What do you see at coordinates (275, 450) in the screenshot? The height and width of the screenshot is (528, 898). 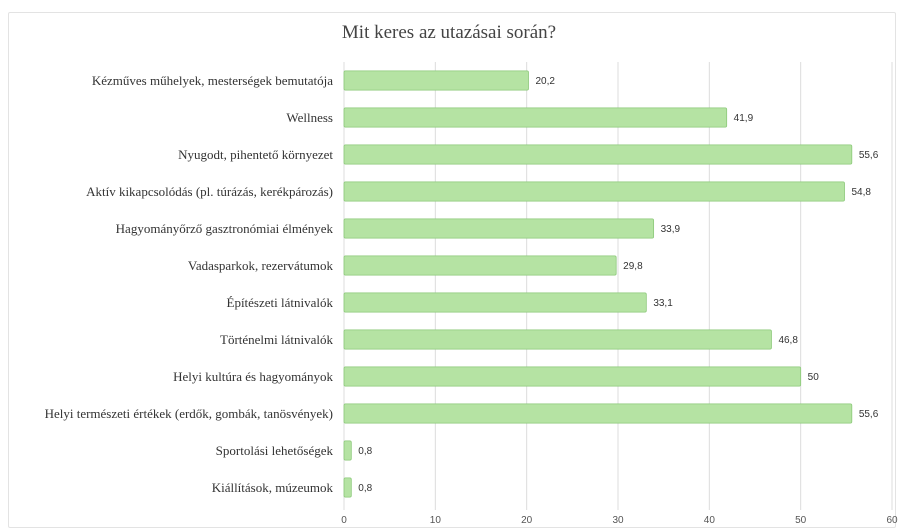 I see `category-label: Sportolási lehetőségek` at bounding box center [275, 450].